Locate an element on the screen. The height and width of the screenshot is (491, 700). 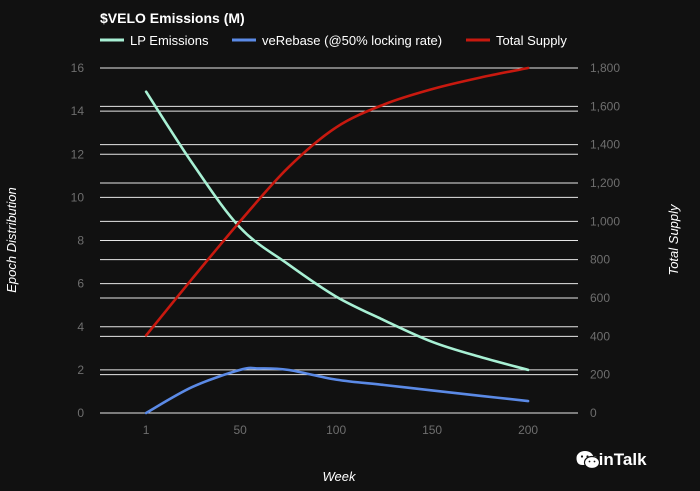
y2-tick-label: 400 is located at coordinates (600, 336).